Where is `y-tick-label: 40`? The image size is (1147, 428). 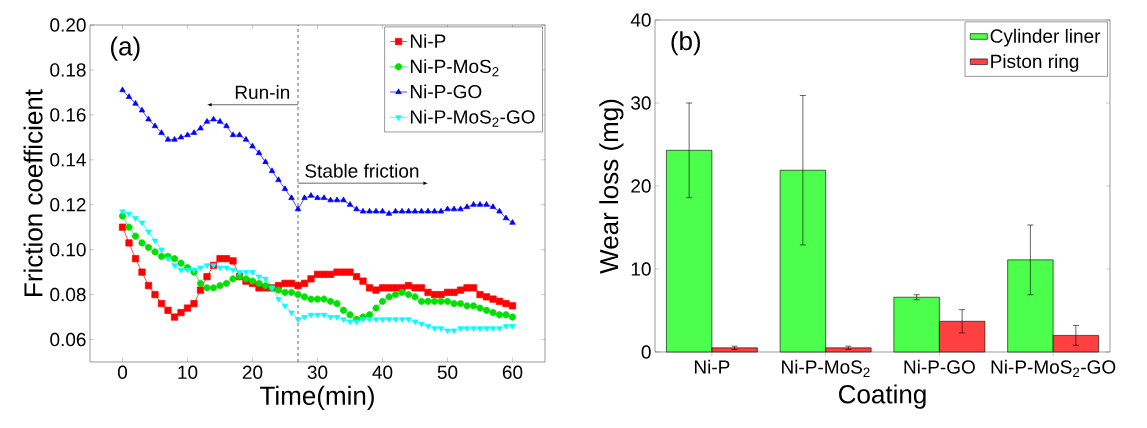 y-tick-label: 40 is located at coordinates (640, 20).